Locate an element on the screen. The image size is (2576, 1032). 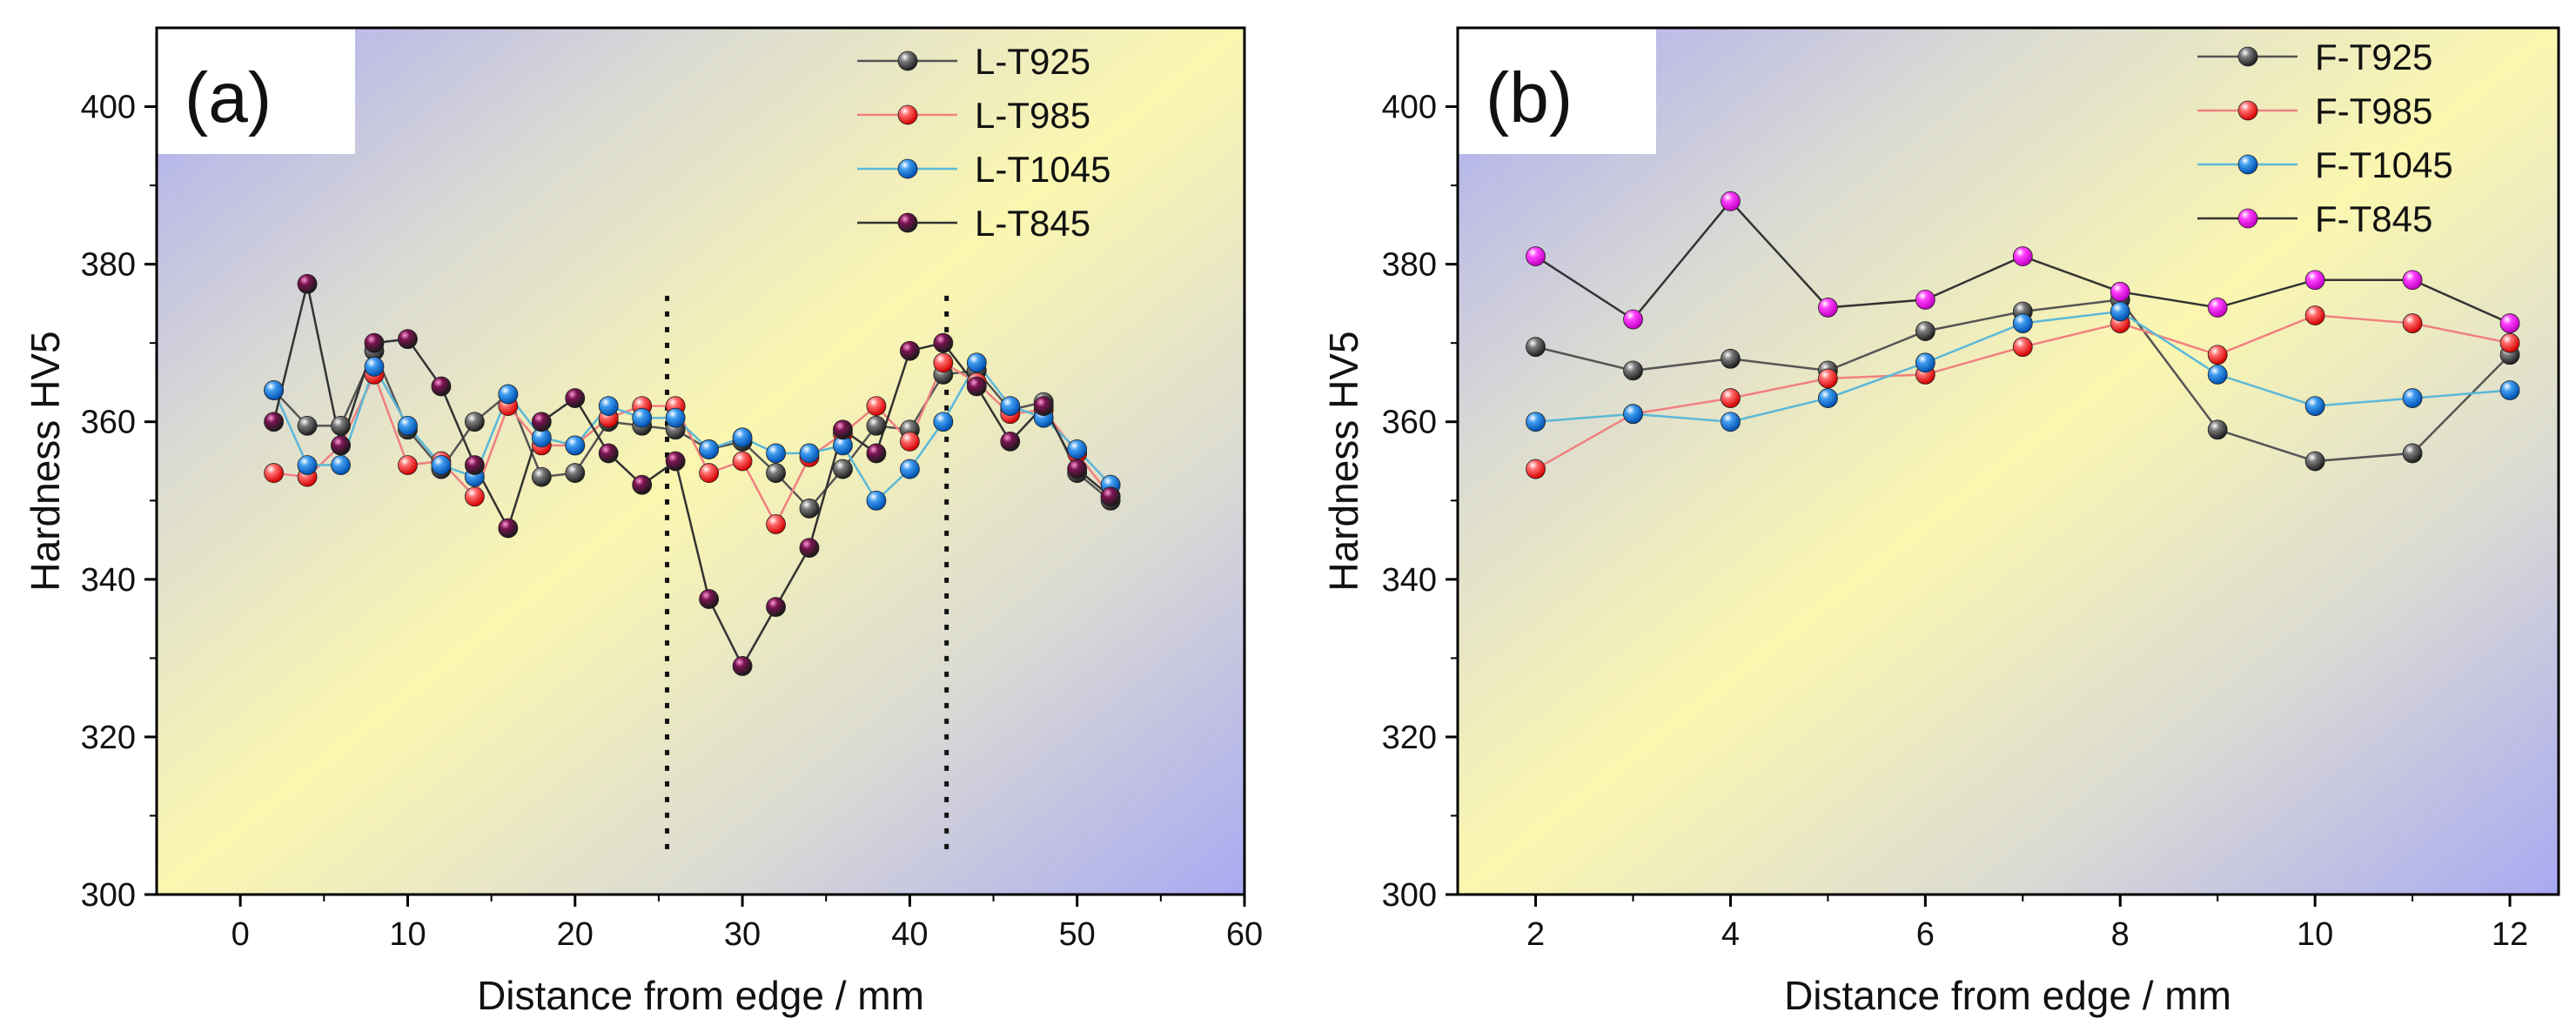
y-axis-label-a: Hardness HV5 is located at coordinates (46, 461).